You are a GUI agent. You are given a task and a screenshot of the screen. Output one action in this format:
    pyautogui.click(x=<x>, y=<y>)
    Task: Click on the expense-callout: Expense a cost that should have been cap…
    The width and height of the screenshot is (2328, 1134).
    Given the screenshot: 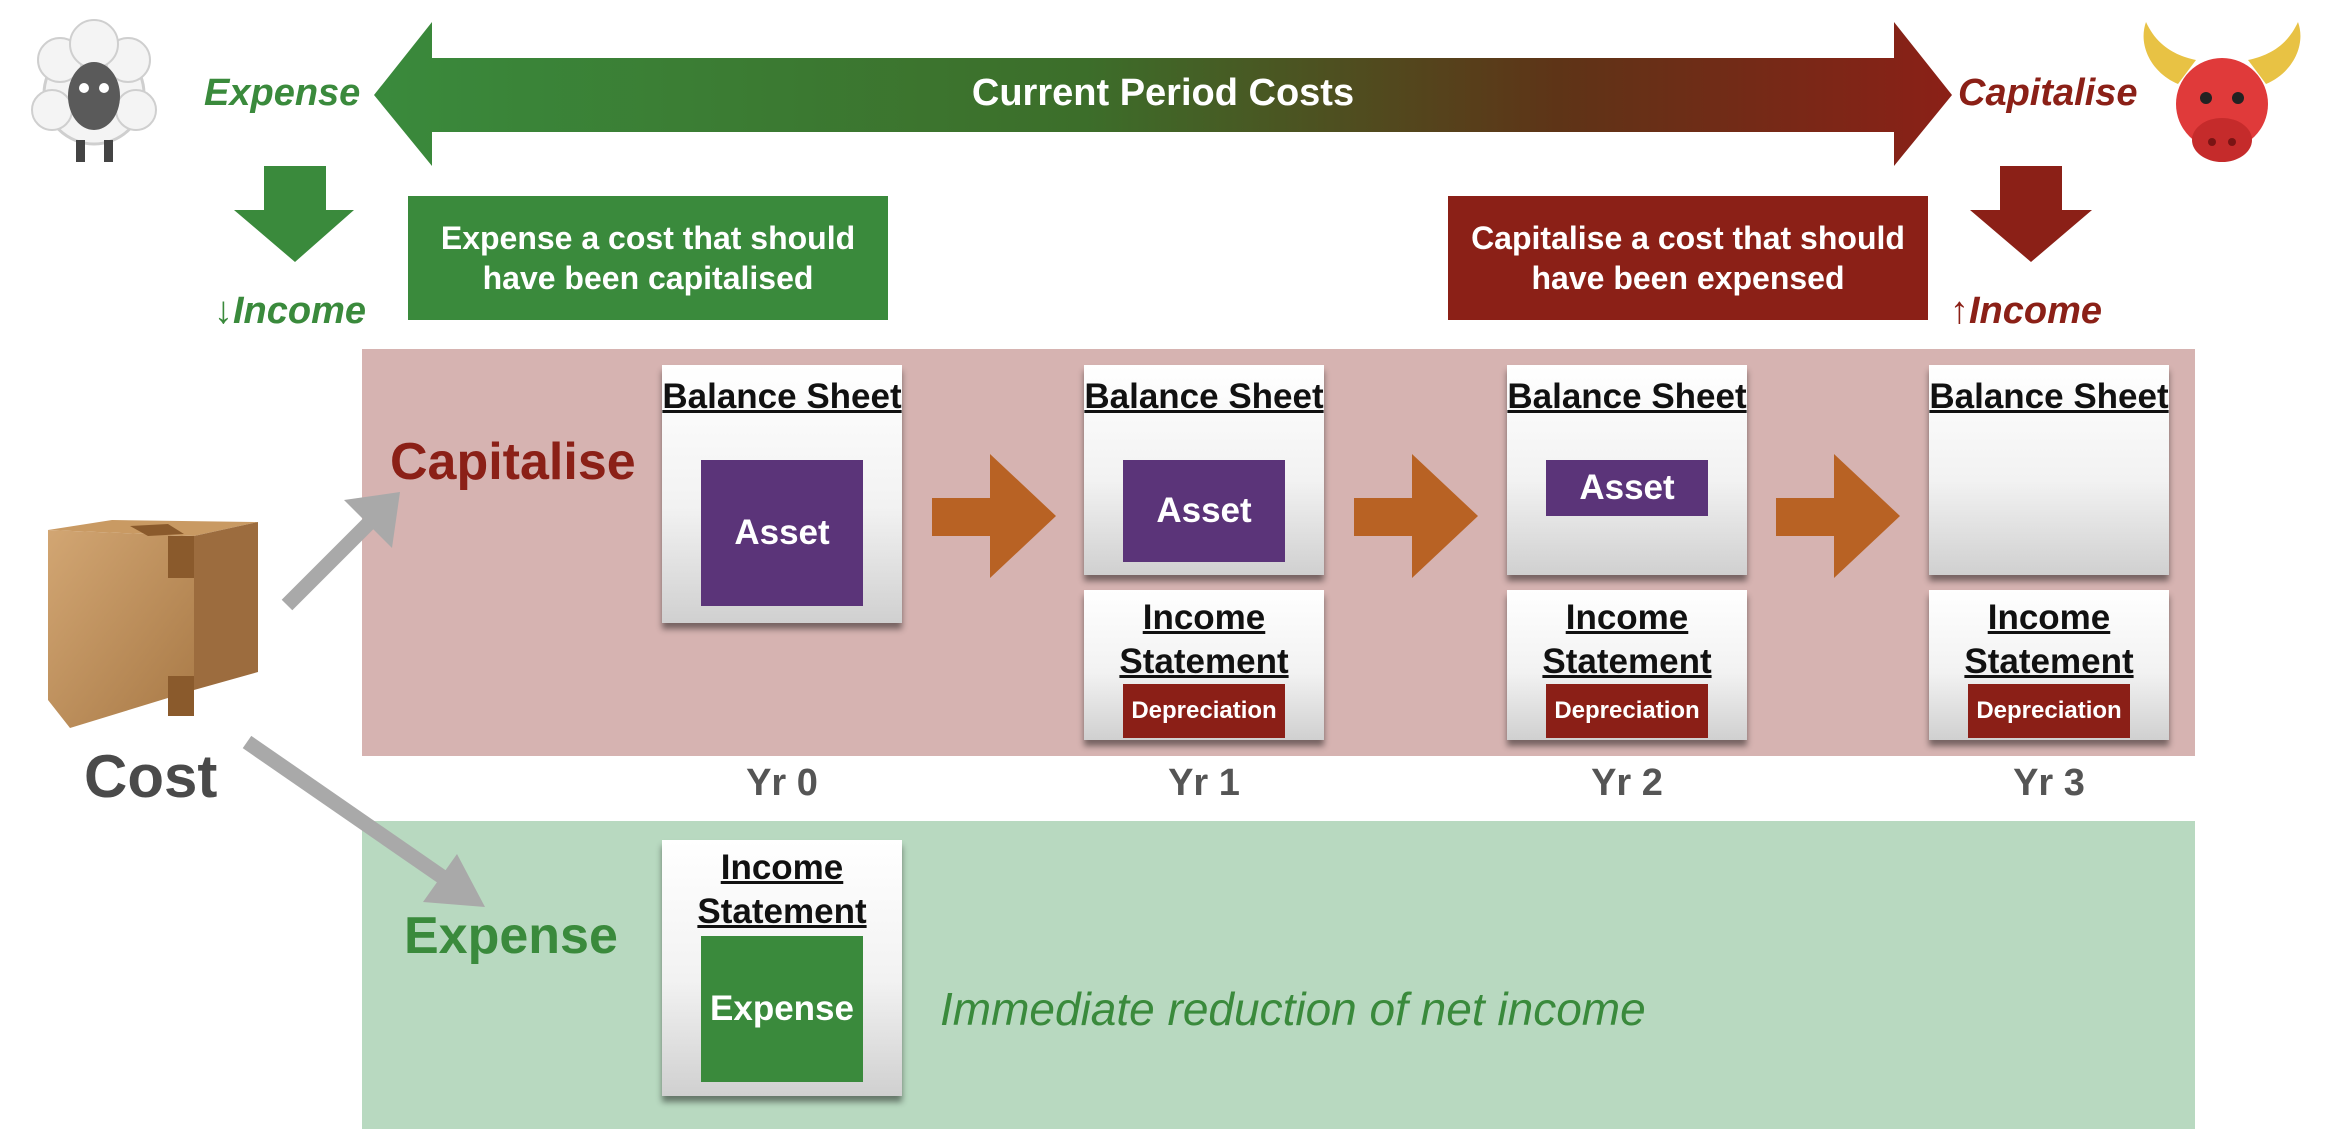 What is the action you would take?
    pyautogui.click(x=648, y=258)
    